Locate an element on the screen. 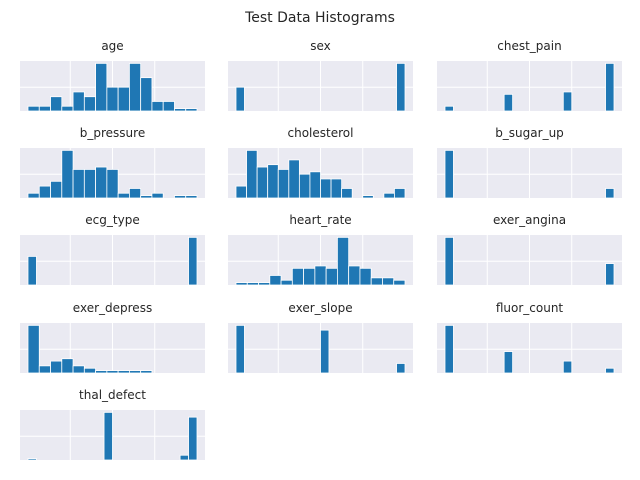 This screenshot has width=640, height=480. histogram-panel-cholesterol: cholesterol is located at coordinates (320, 162).